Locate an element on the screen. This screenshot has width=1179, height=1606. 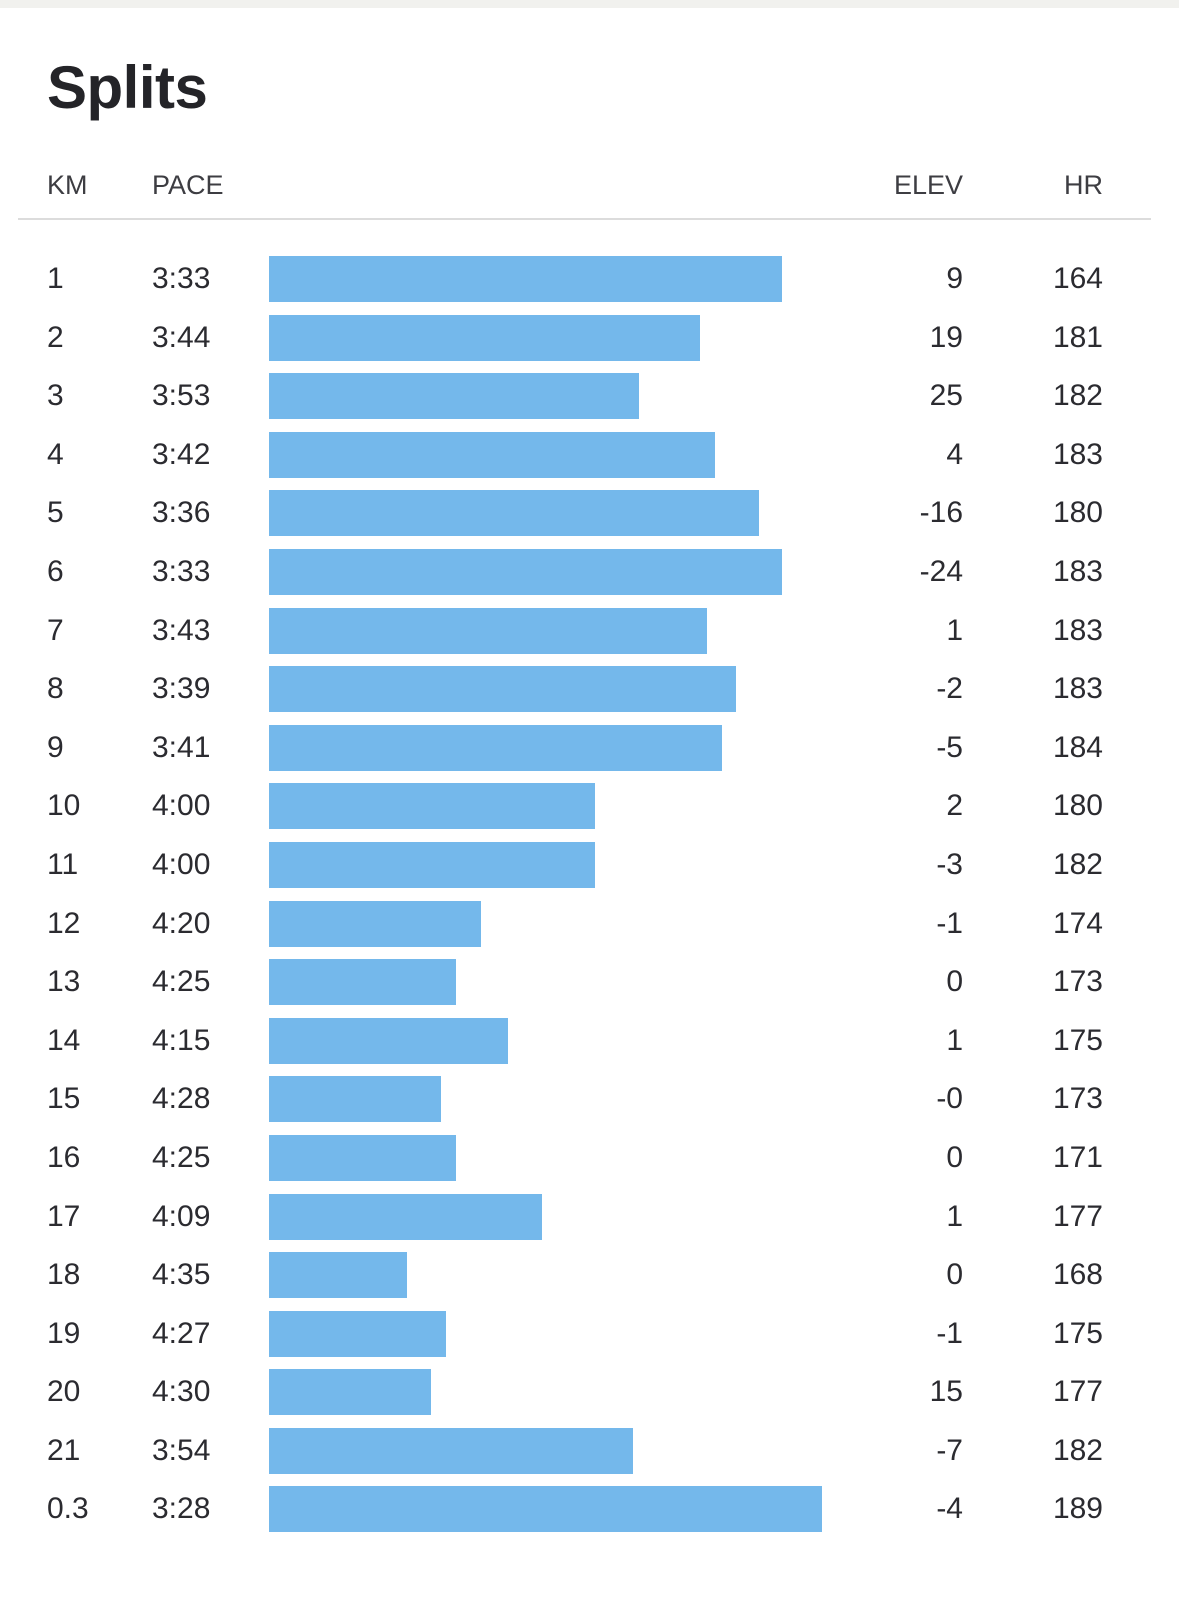
split-elev: -16 is located at coordinates (941, 513).